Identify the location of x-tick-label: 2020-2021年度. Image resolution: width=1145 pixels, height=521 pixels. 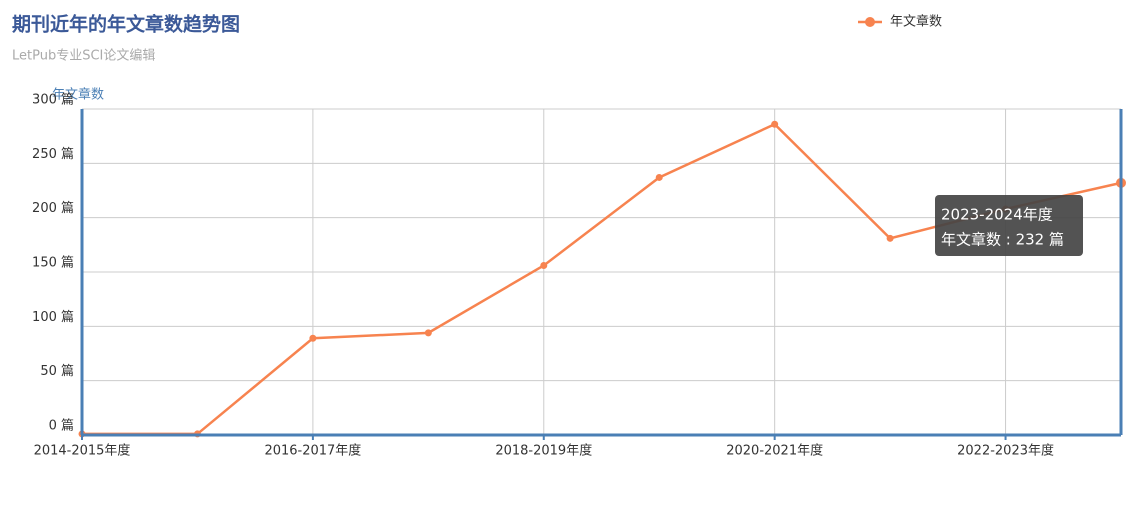
(774, 451).